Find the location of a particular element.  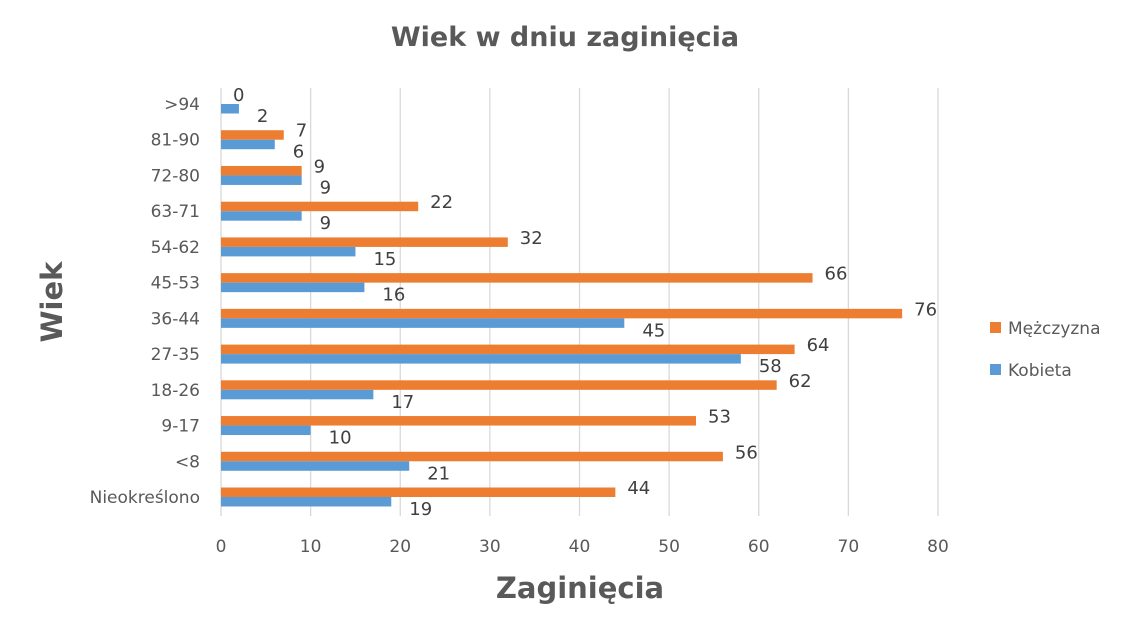

y-tick-label: 36-44 is located at coordinates (175, 319).